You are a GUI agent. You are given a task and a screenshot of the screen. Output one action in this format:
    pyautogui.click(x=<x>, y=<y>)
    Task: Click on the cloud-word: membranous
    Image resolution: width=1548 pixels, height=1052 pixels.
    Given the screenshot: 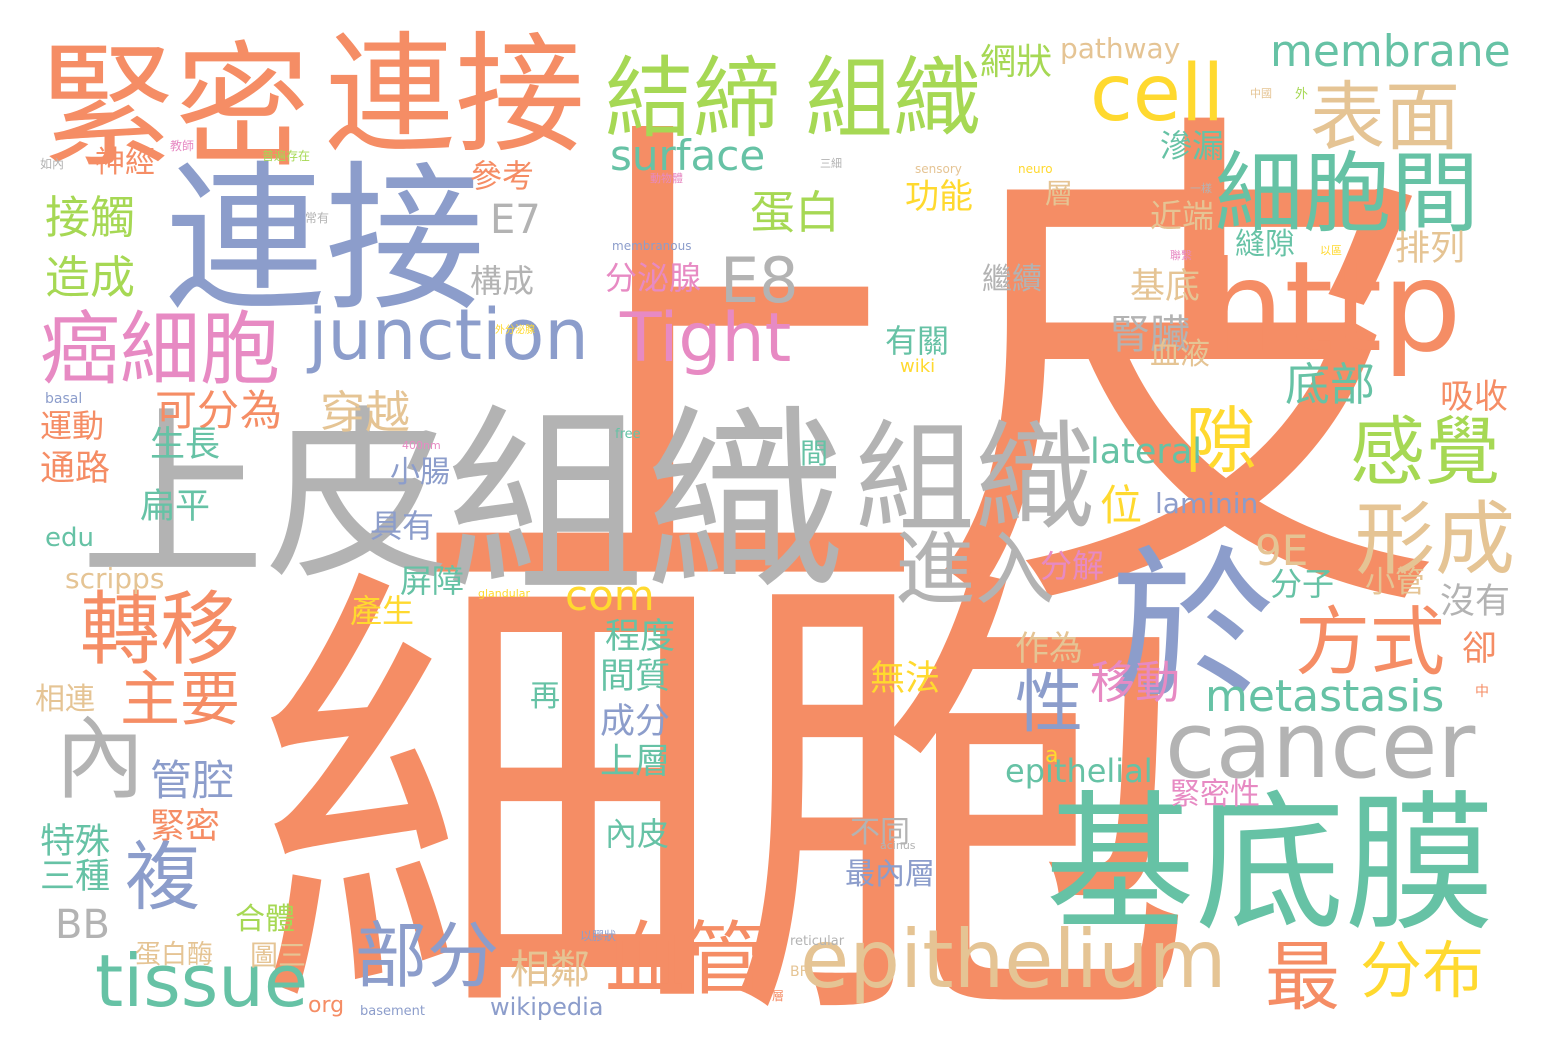 What is the action you would take?
    pyautogui.click(x=652, y=246)
    